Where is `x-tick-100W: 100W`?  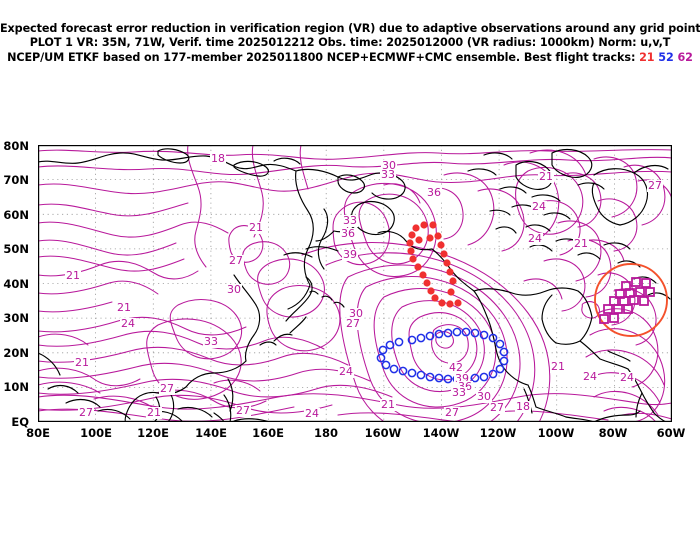 x-tick-100W: 100W is located at coordinates (556, 433).